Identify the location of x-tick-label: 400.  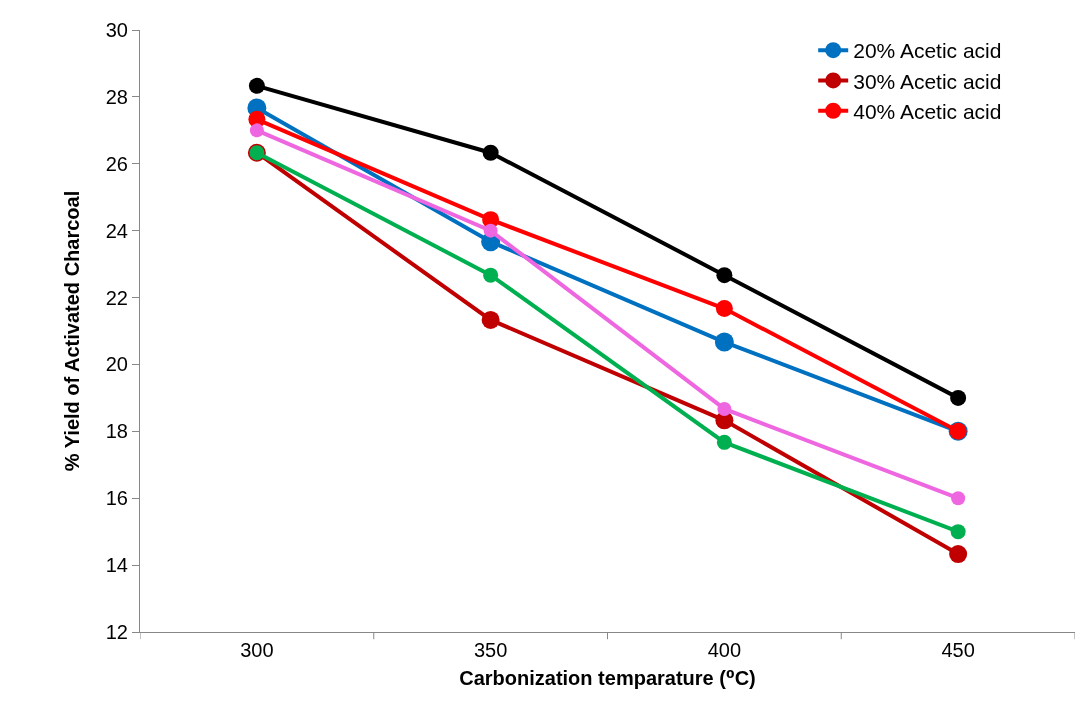
(724, 650).